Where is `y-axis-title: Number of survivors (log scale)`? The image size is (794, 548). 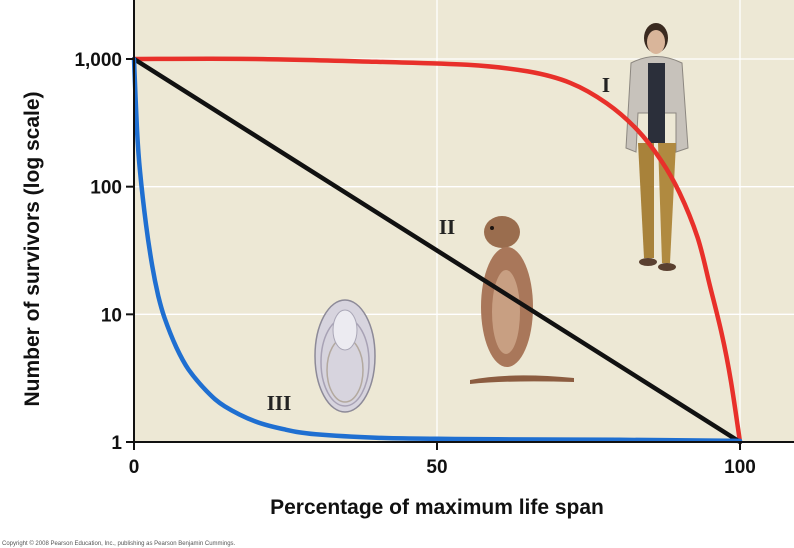
y-axis-title: Number of survivors (log scale) is located at coordinates (32, 248).